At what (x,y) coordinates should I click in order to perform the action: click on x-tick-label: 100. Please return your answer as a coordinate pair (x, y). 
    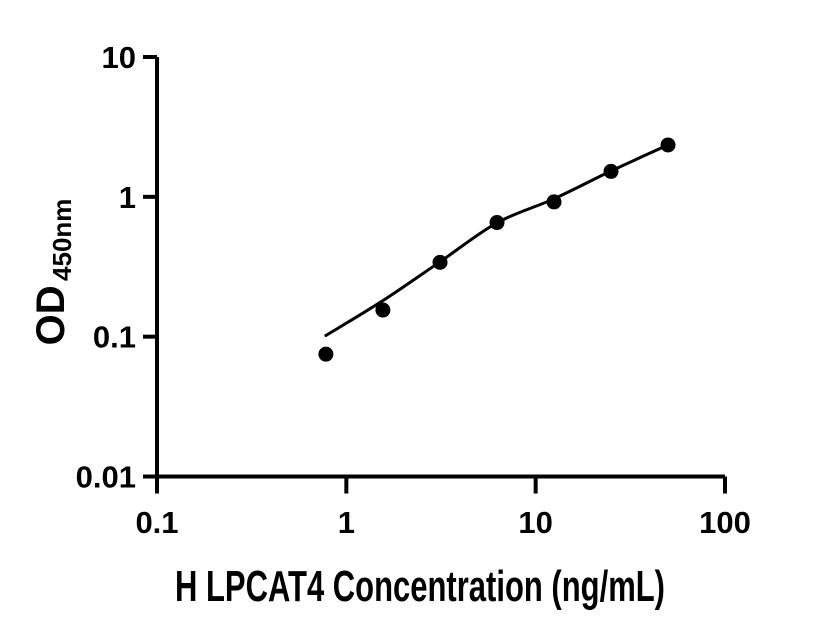
    Looking at the image, I should click on (725, 522).